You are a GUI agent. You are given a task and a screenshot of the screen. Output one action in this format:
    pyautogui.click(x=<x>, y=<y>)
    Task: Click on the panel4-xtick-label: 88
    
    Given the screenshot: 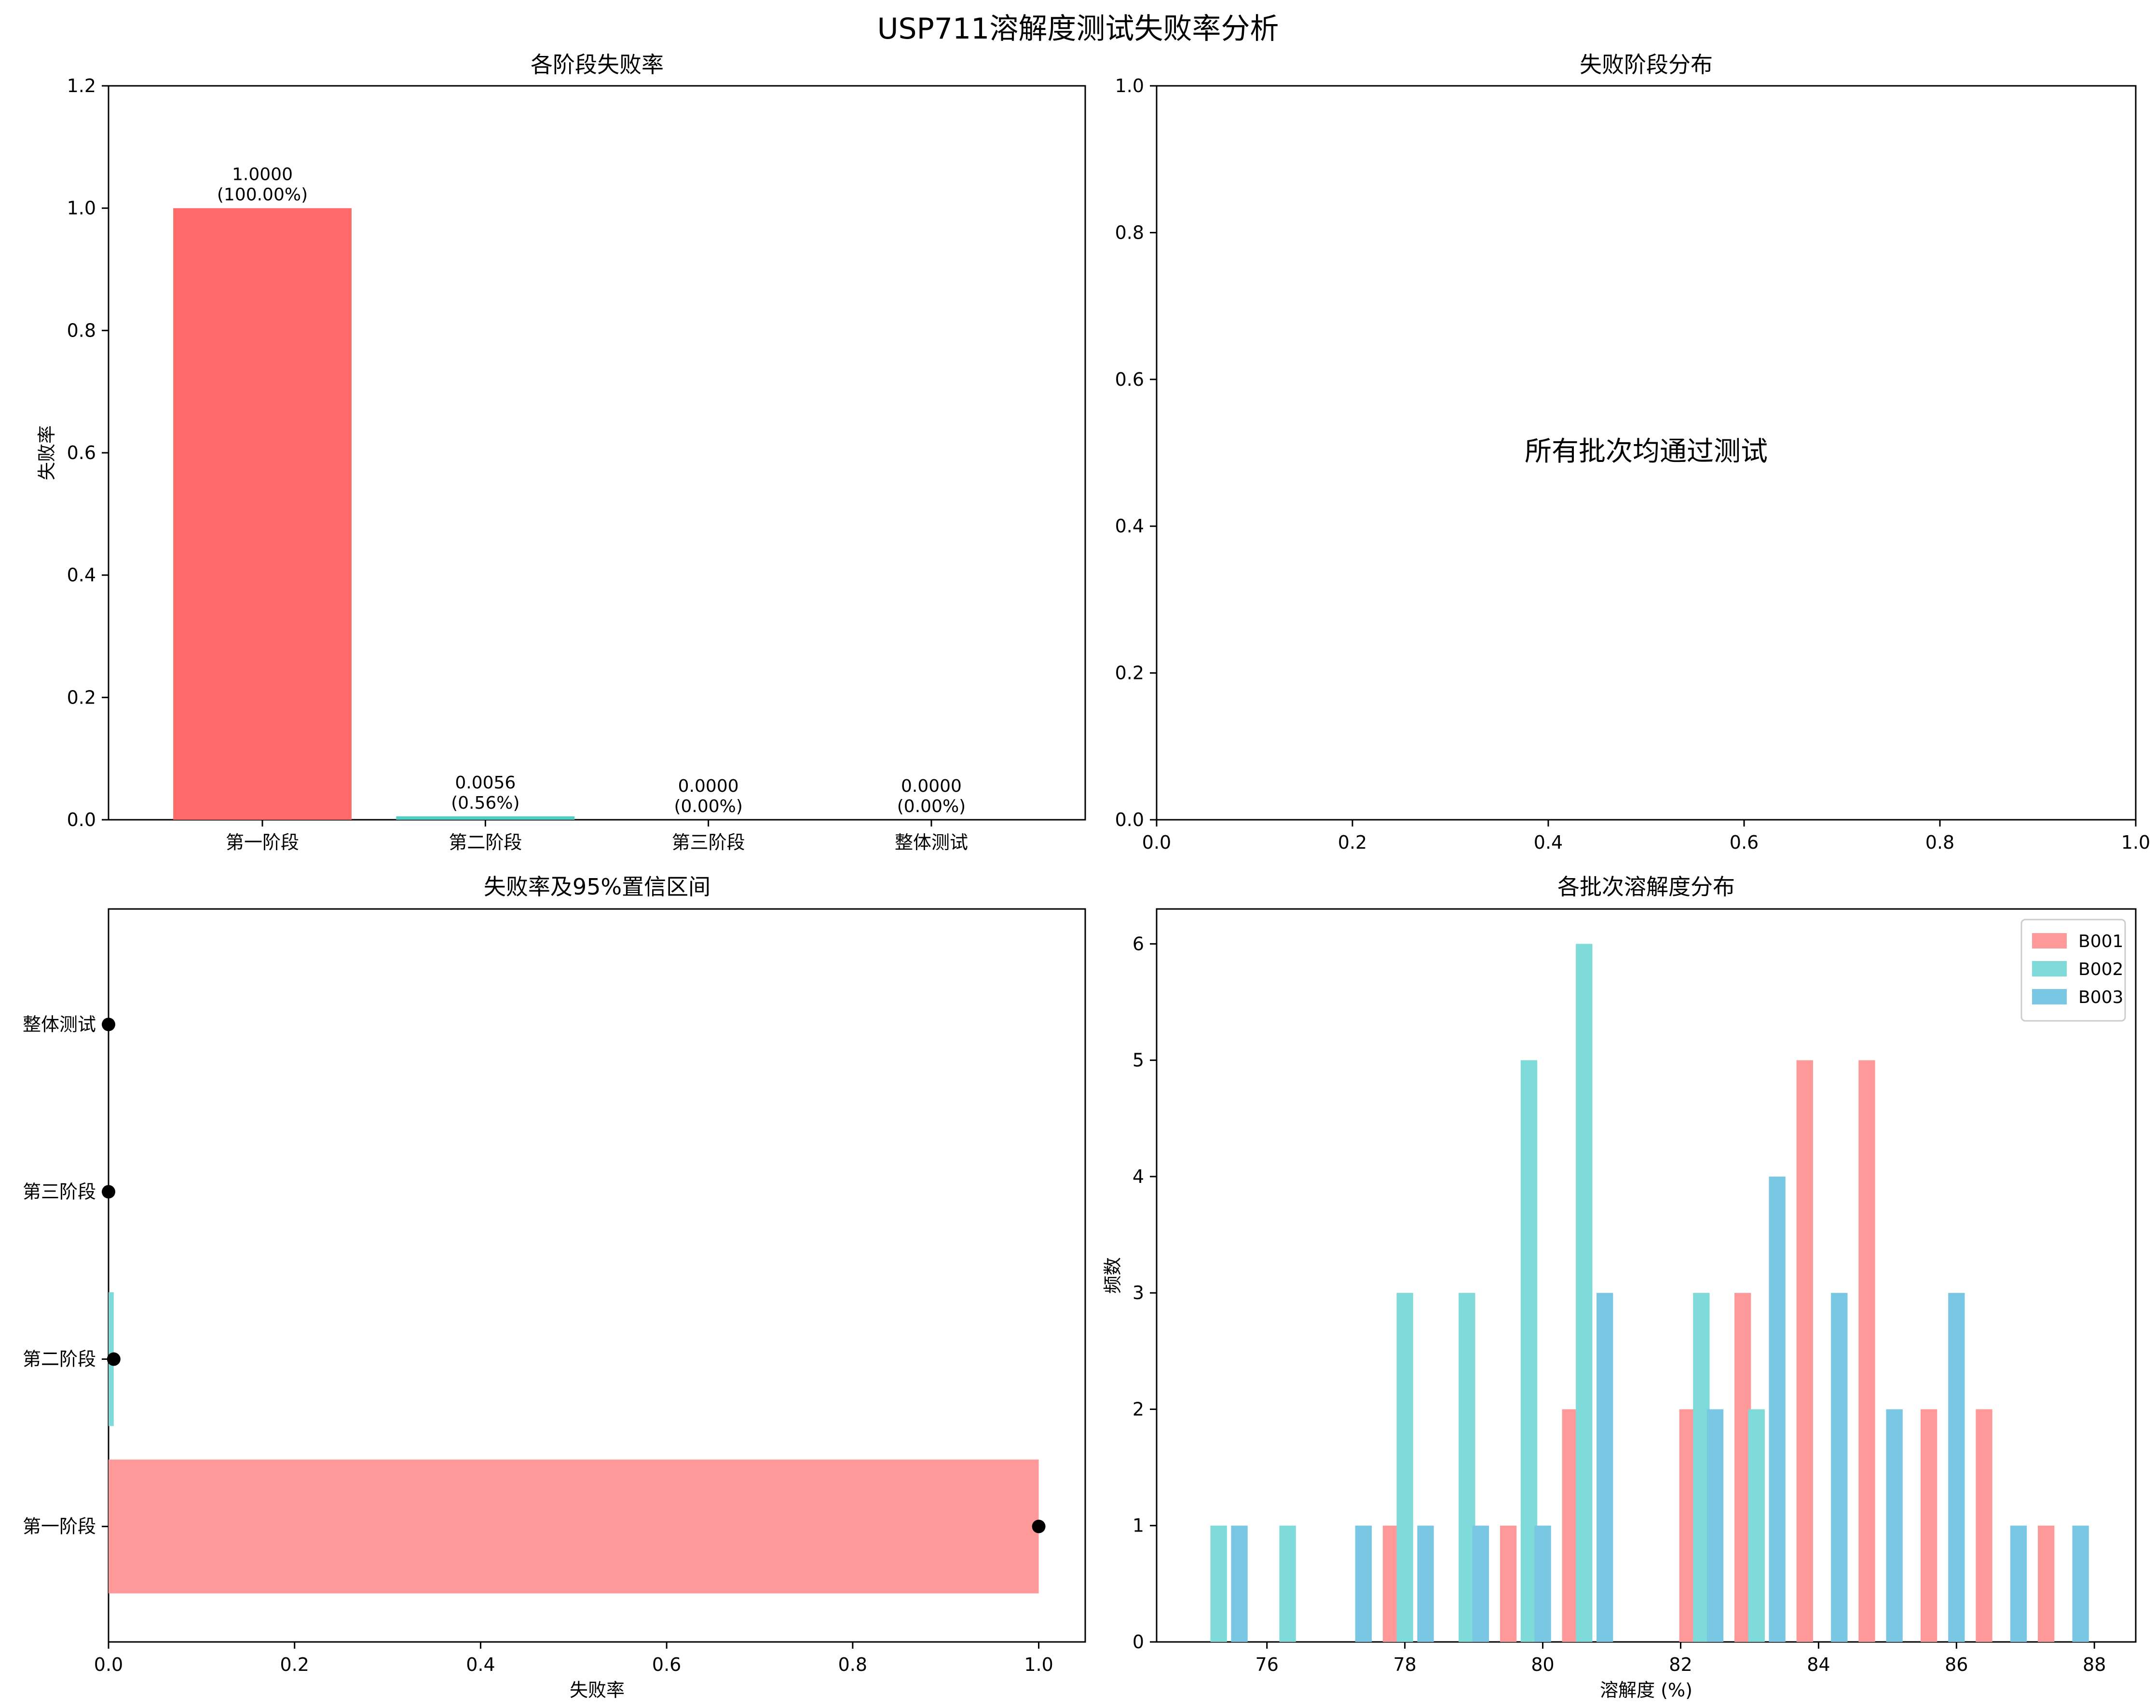 What is the action you would take?
    pyautogui.click(x=2094, y=1664)
    